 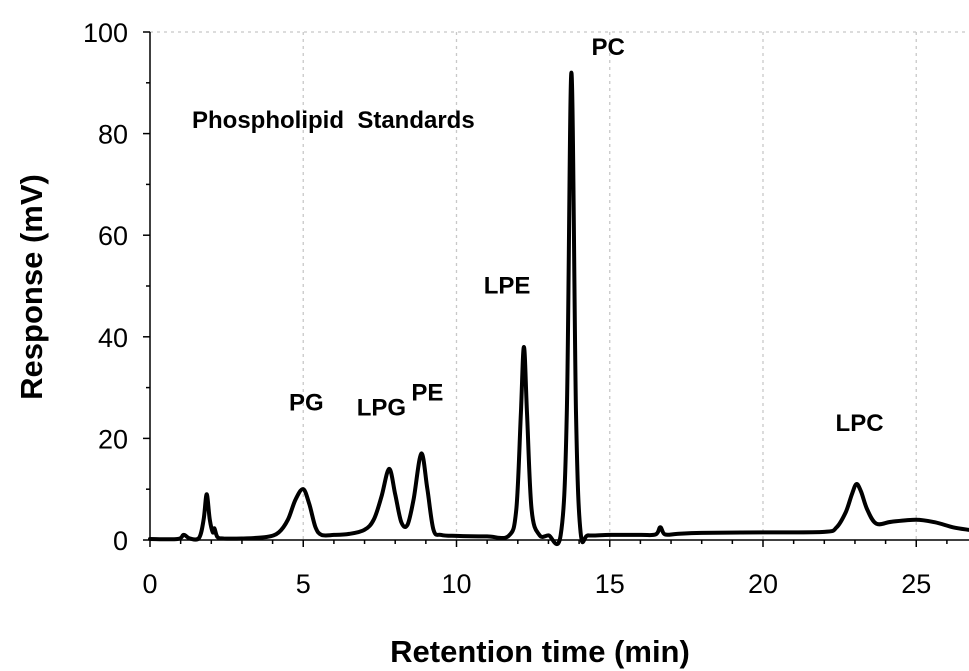 What do you see at coordinates (763, 584) in the screenshot?
I see `x-tick-label: 20` at bounding box center [763, 584].